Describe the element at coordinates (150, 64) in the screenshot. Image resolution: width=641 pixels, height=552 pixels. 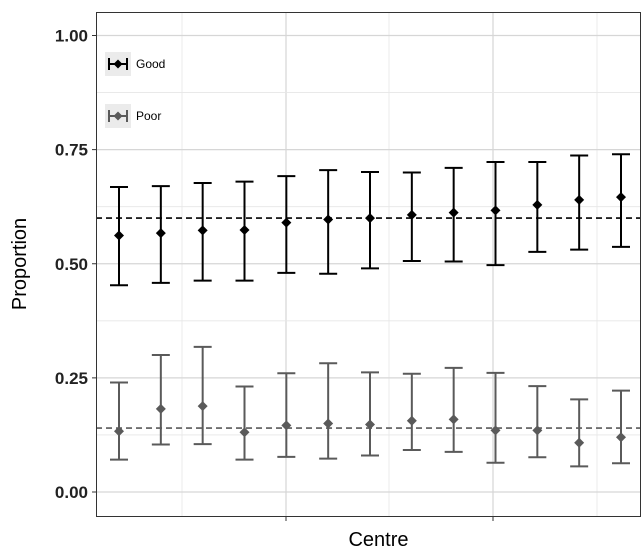
I see `legend-label-good: Good` at that location.